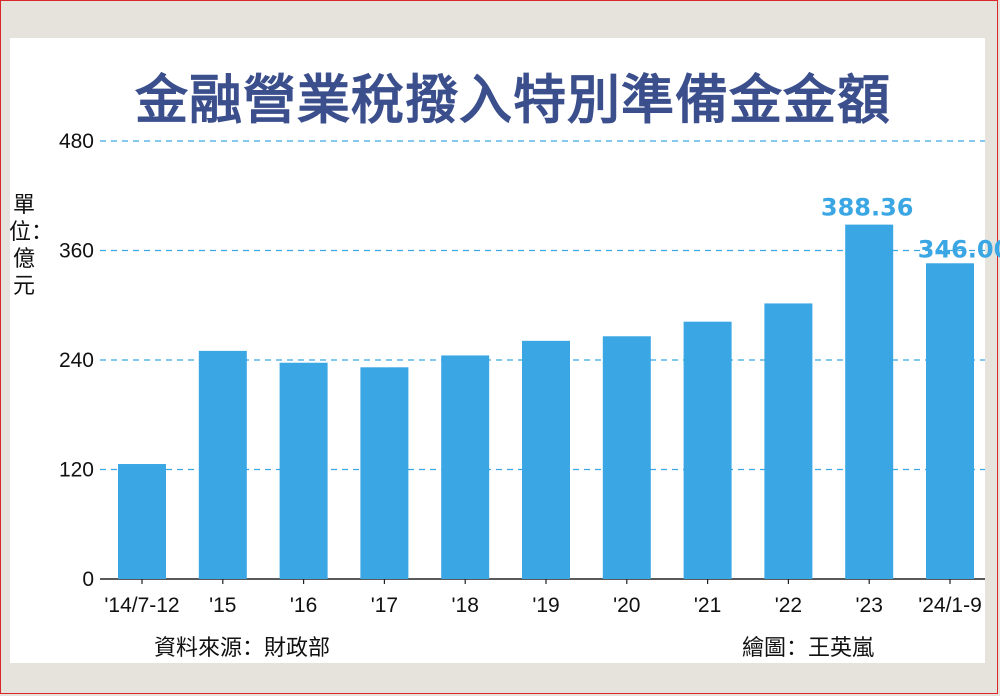  What do you see at coordinates (242, 648) in the screenshot?
I see `source-label: 資料來源：財政部` at bounding box center [242, 648].